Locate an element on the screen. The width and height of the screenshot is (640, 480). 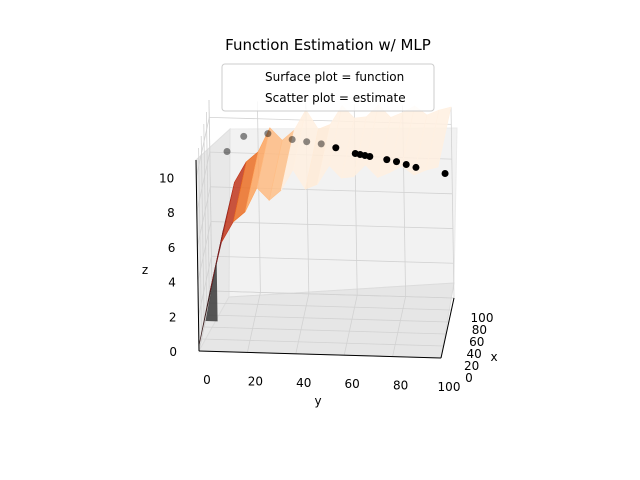
x-tick-label: 40 is located at coordinates (474, 354).